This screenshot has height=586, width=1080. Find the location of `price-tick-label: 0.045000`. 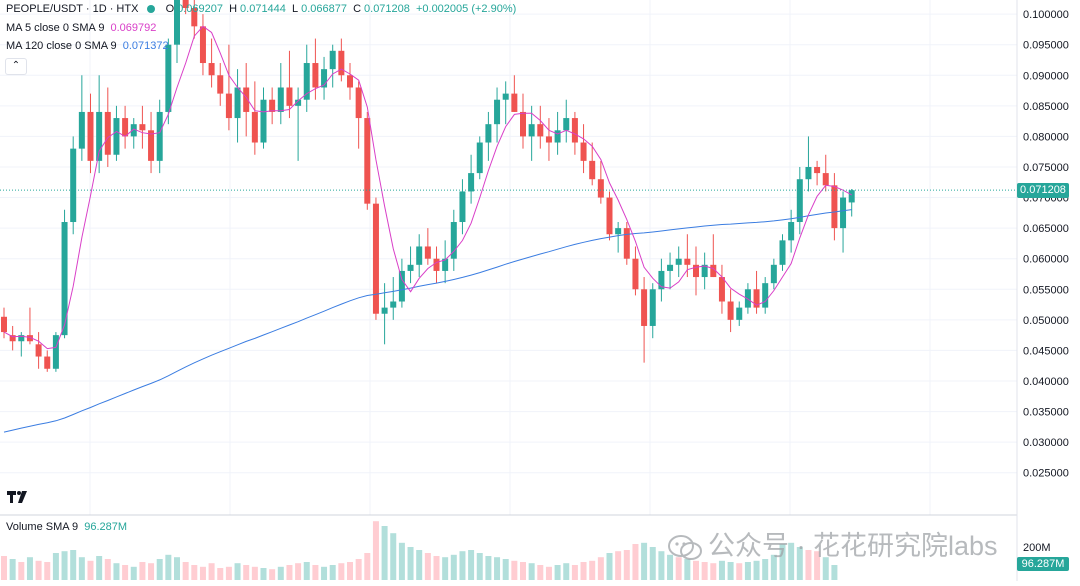

price-tick-label: 0.045000 is located at coordinates (1046, 351).